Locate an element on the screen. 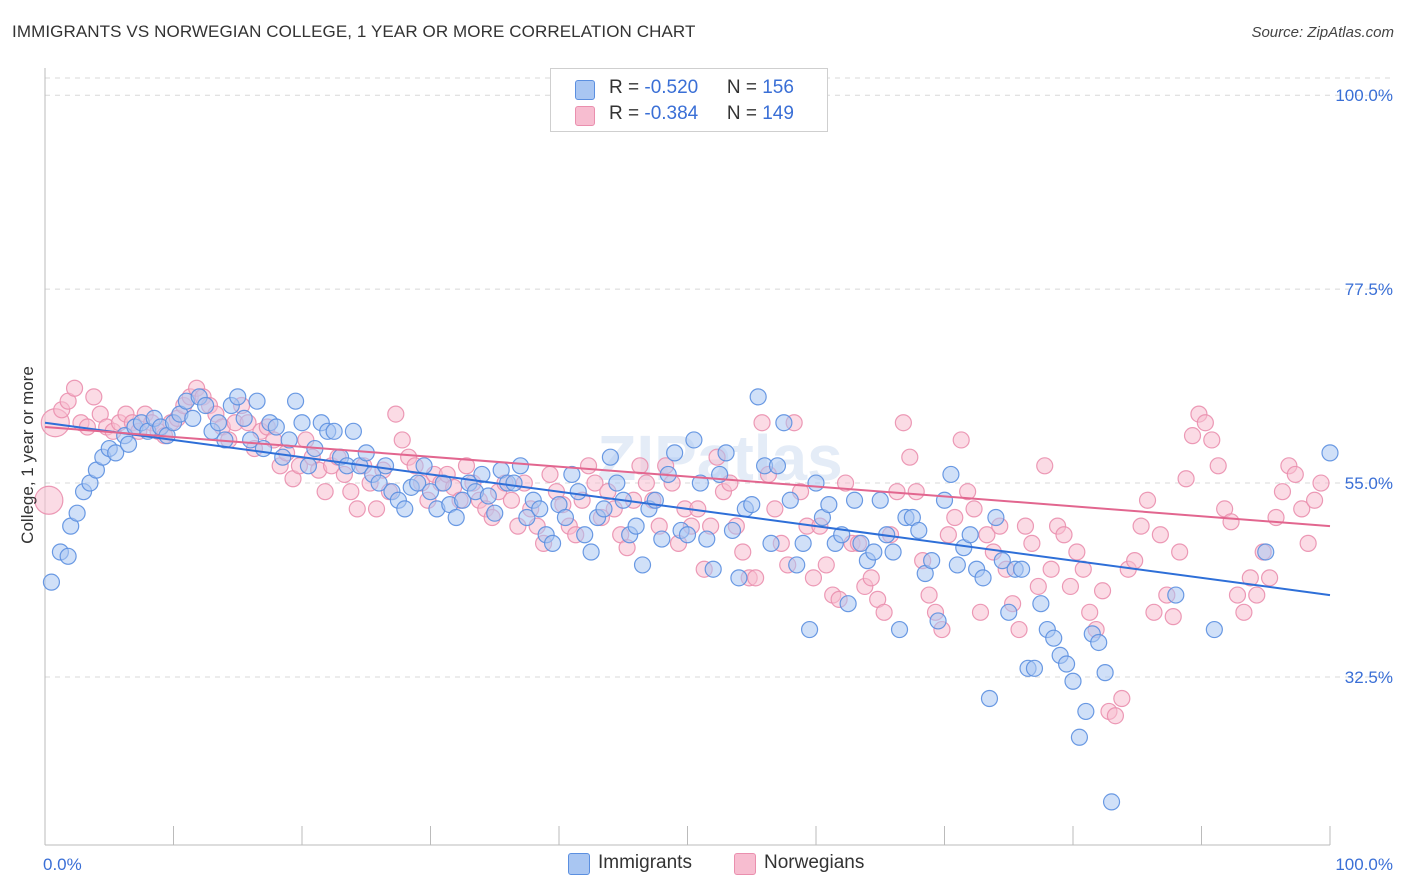  legend-swatch-norwegians is located at coordinates (745, 864).